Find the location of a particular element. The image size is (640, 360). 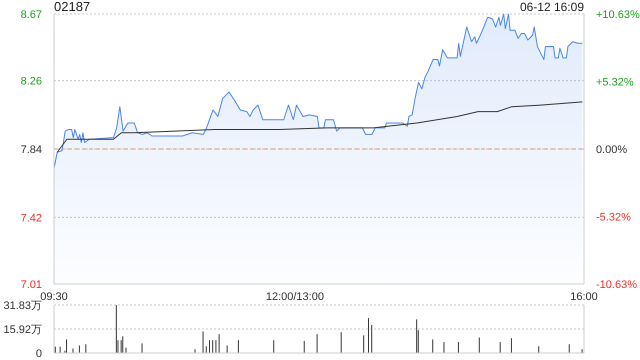

line-series is located at coordinates (319, 127).